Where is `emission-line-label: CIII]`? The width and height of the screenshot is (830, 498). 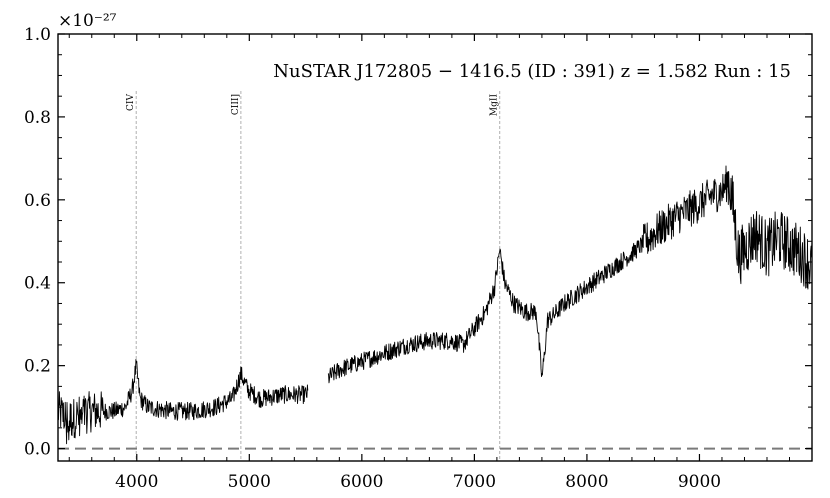 emission-line-label: CIII] is located at coordinates (236, 104).